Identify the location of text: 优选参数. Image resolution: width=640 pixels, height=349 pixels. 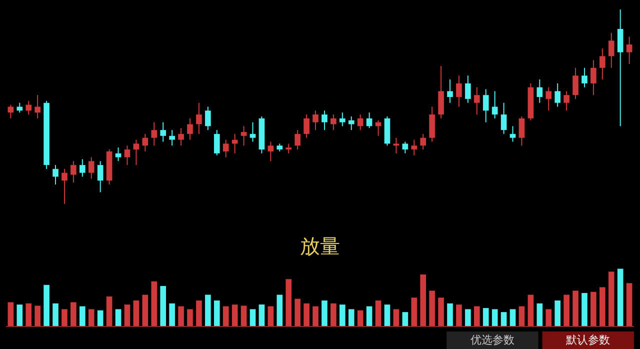
(492, 339).